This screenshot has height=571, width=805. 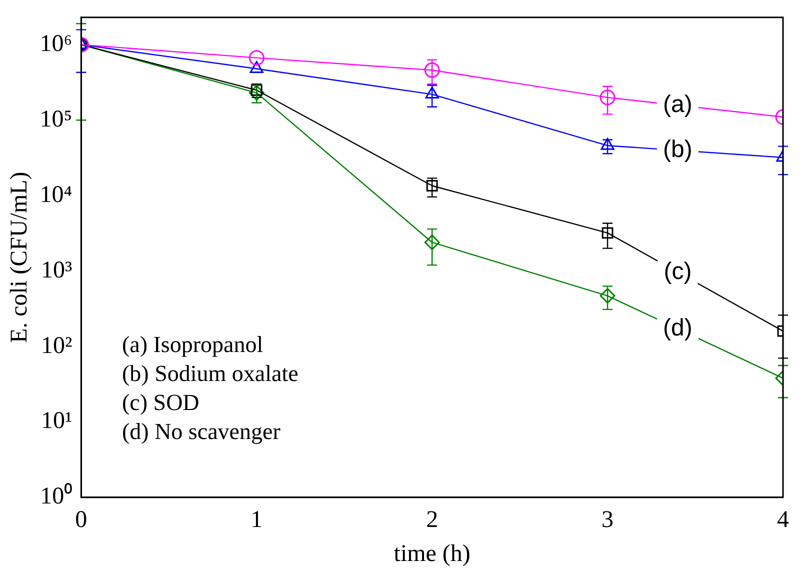 What do you see at coordinates (677, 104) in the screenshot?
I see `series-label: (a)` at bounding box center [677, 104].